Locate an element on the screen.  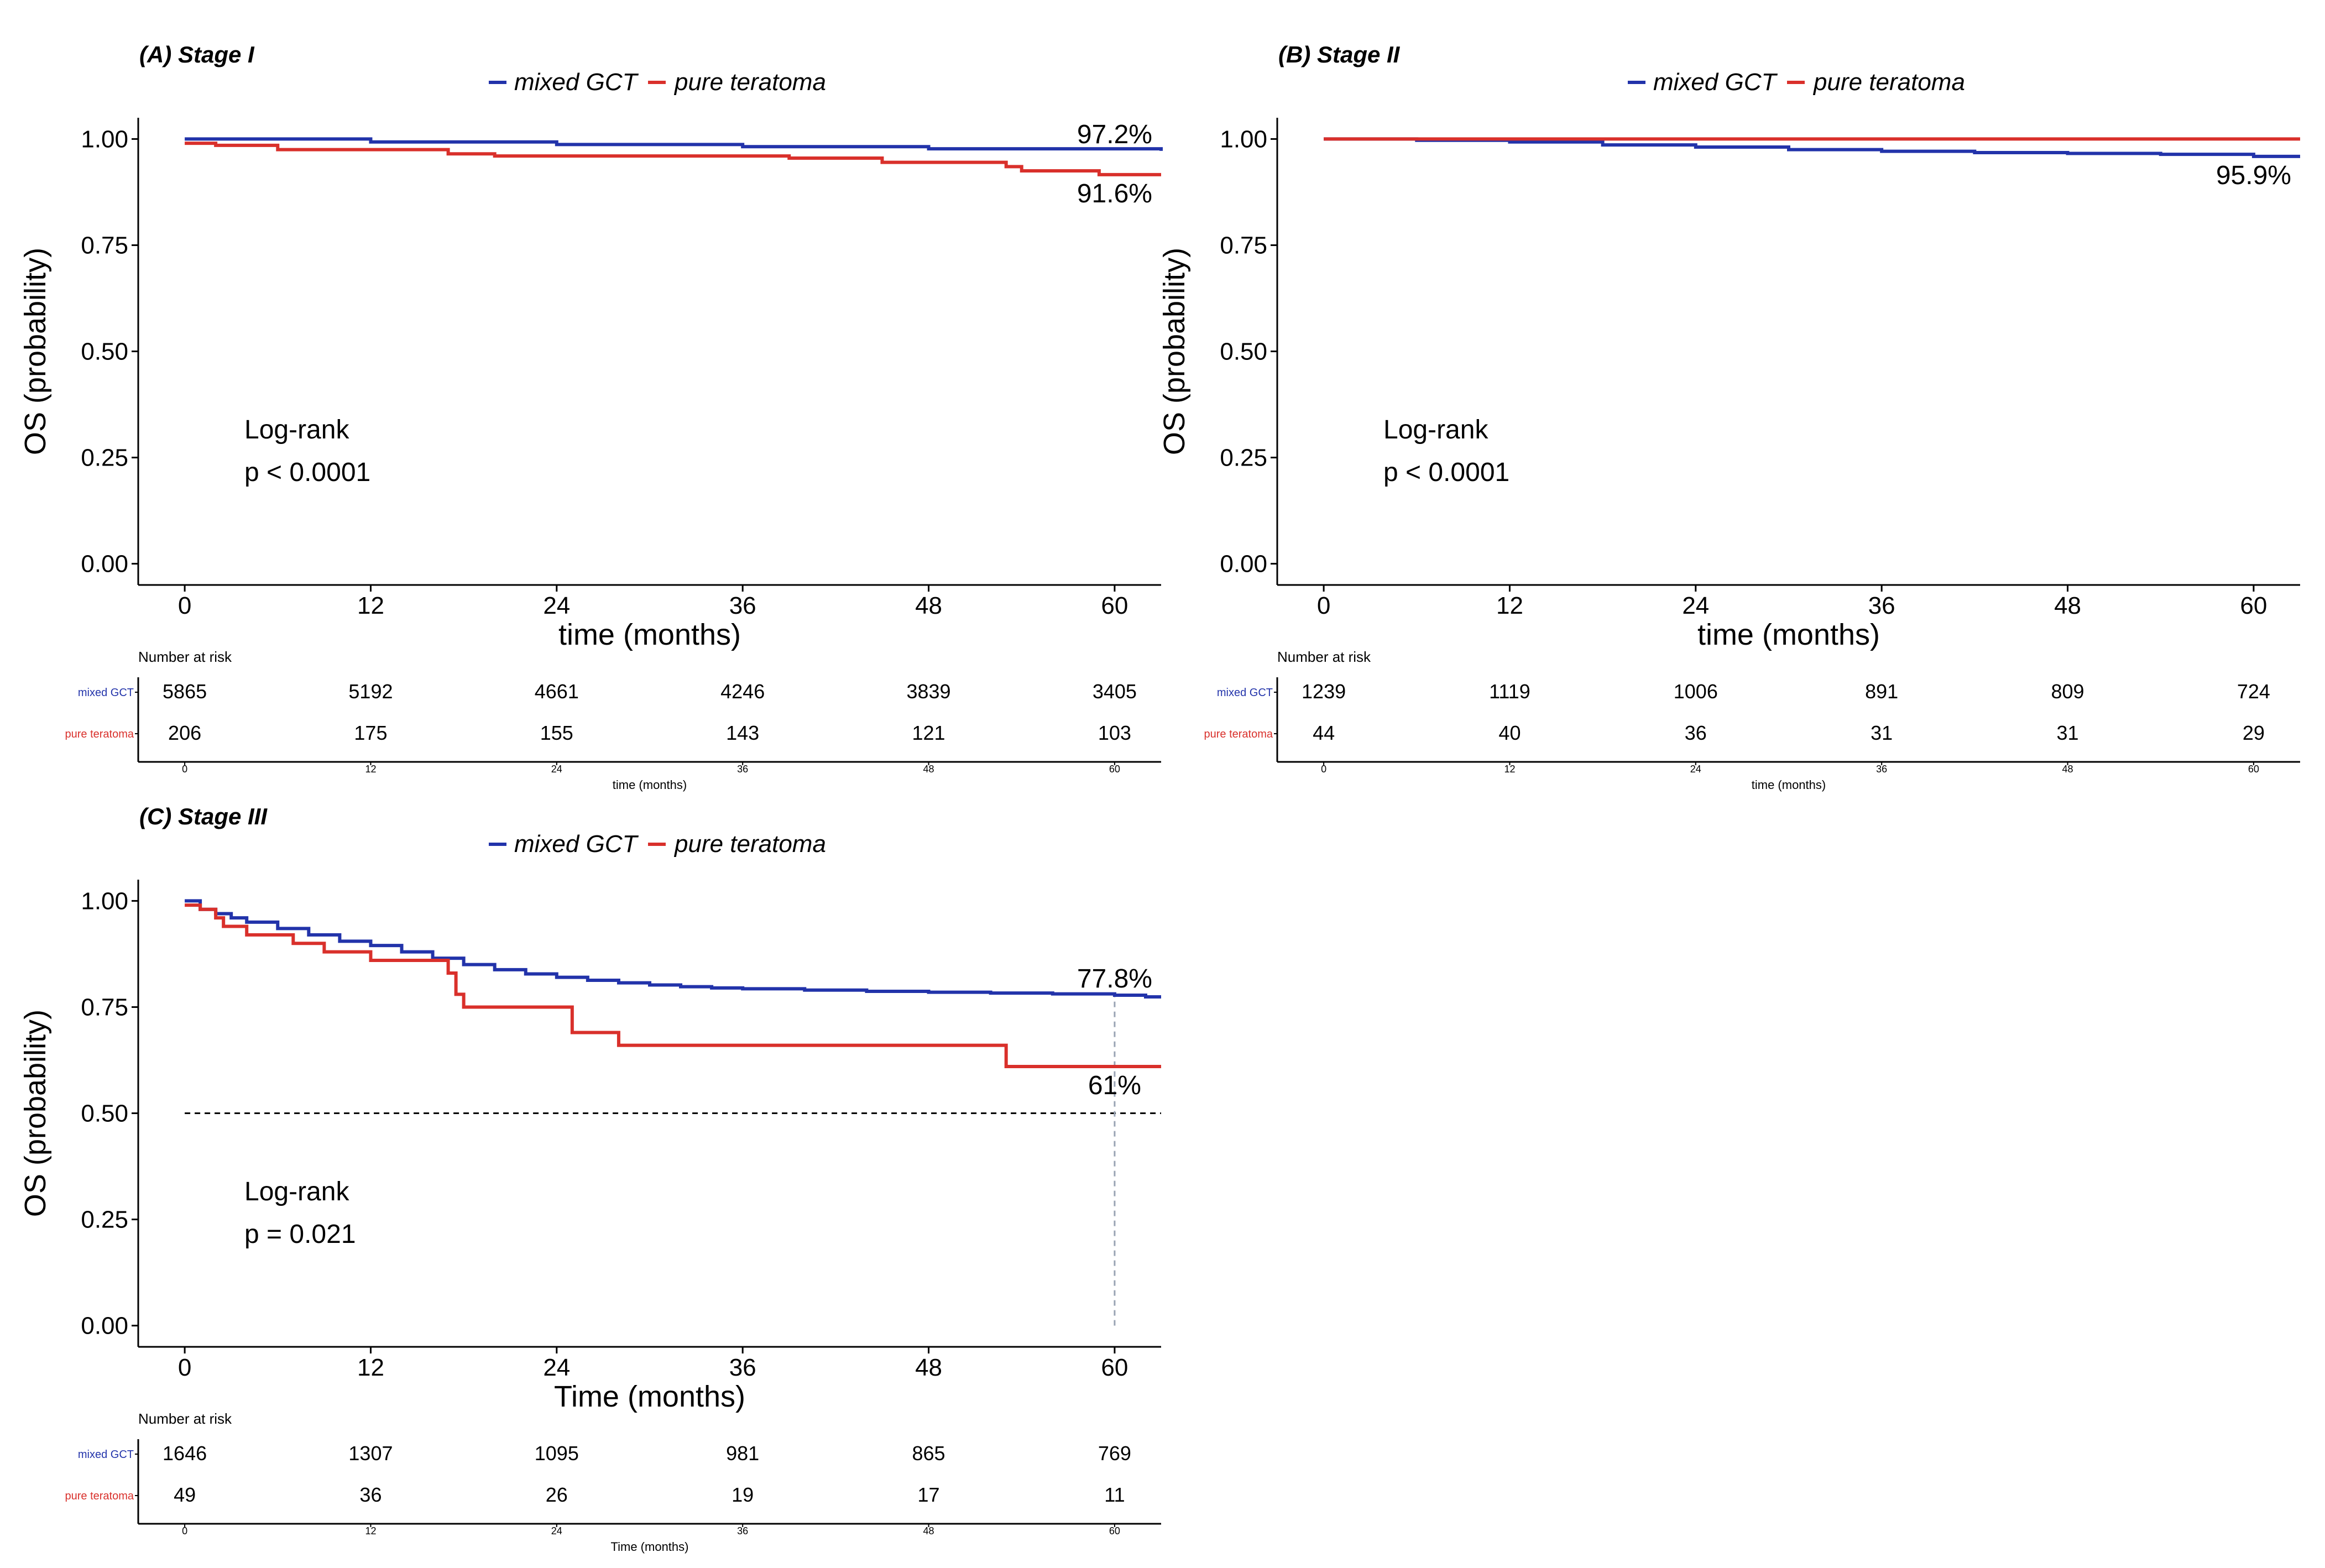
risk-count: 175 is located at coordinates (371, 733).